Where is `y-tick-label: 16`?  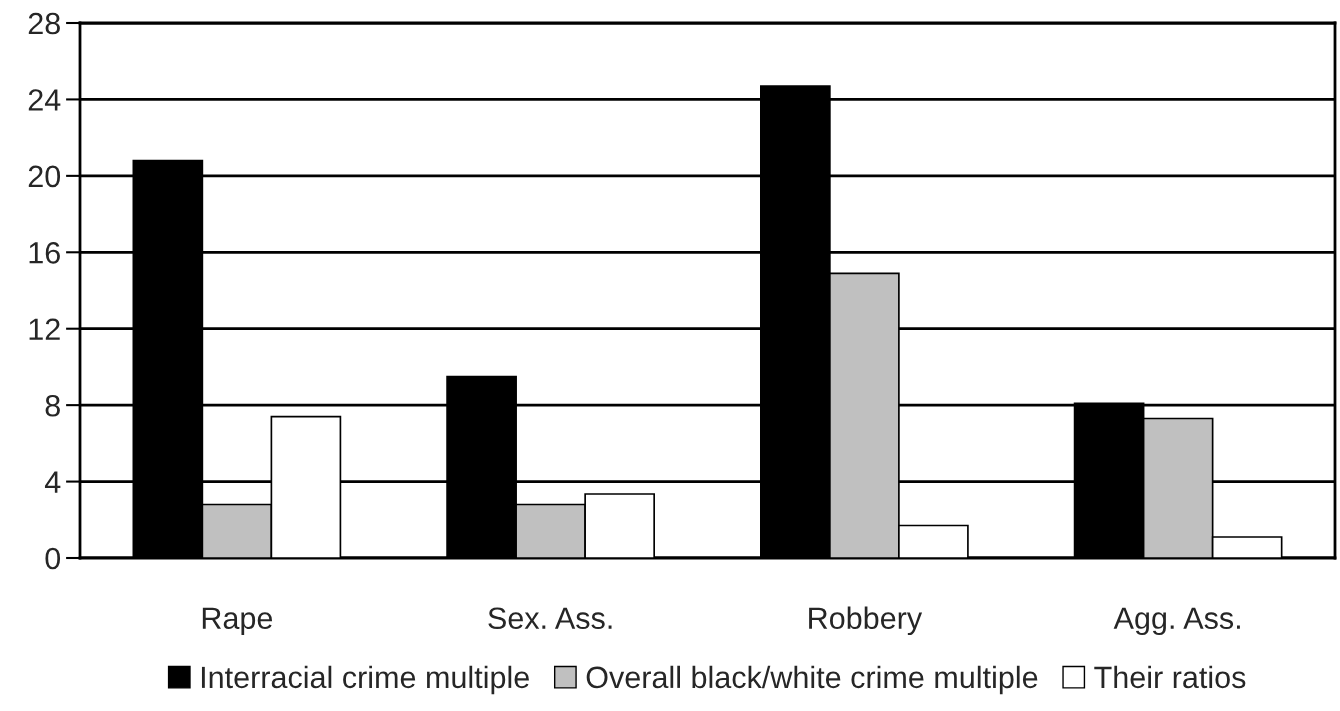
y-tick-label: 16 is located at coordinates (44, 253).